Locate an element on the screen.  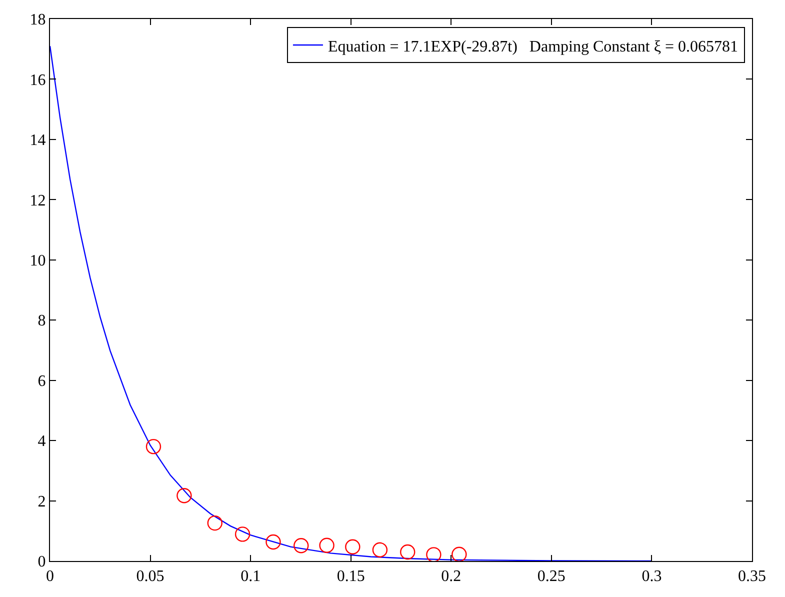
y-tick-label: 14 is located at coordinates (38, 141).